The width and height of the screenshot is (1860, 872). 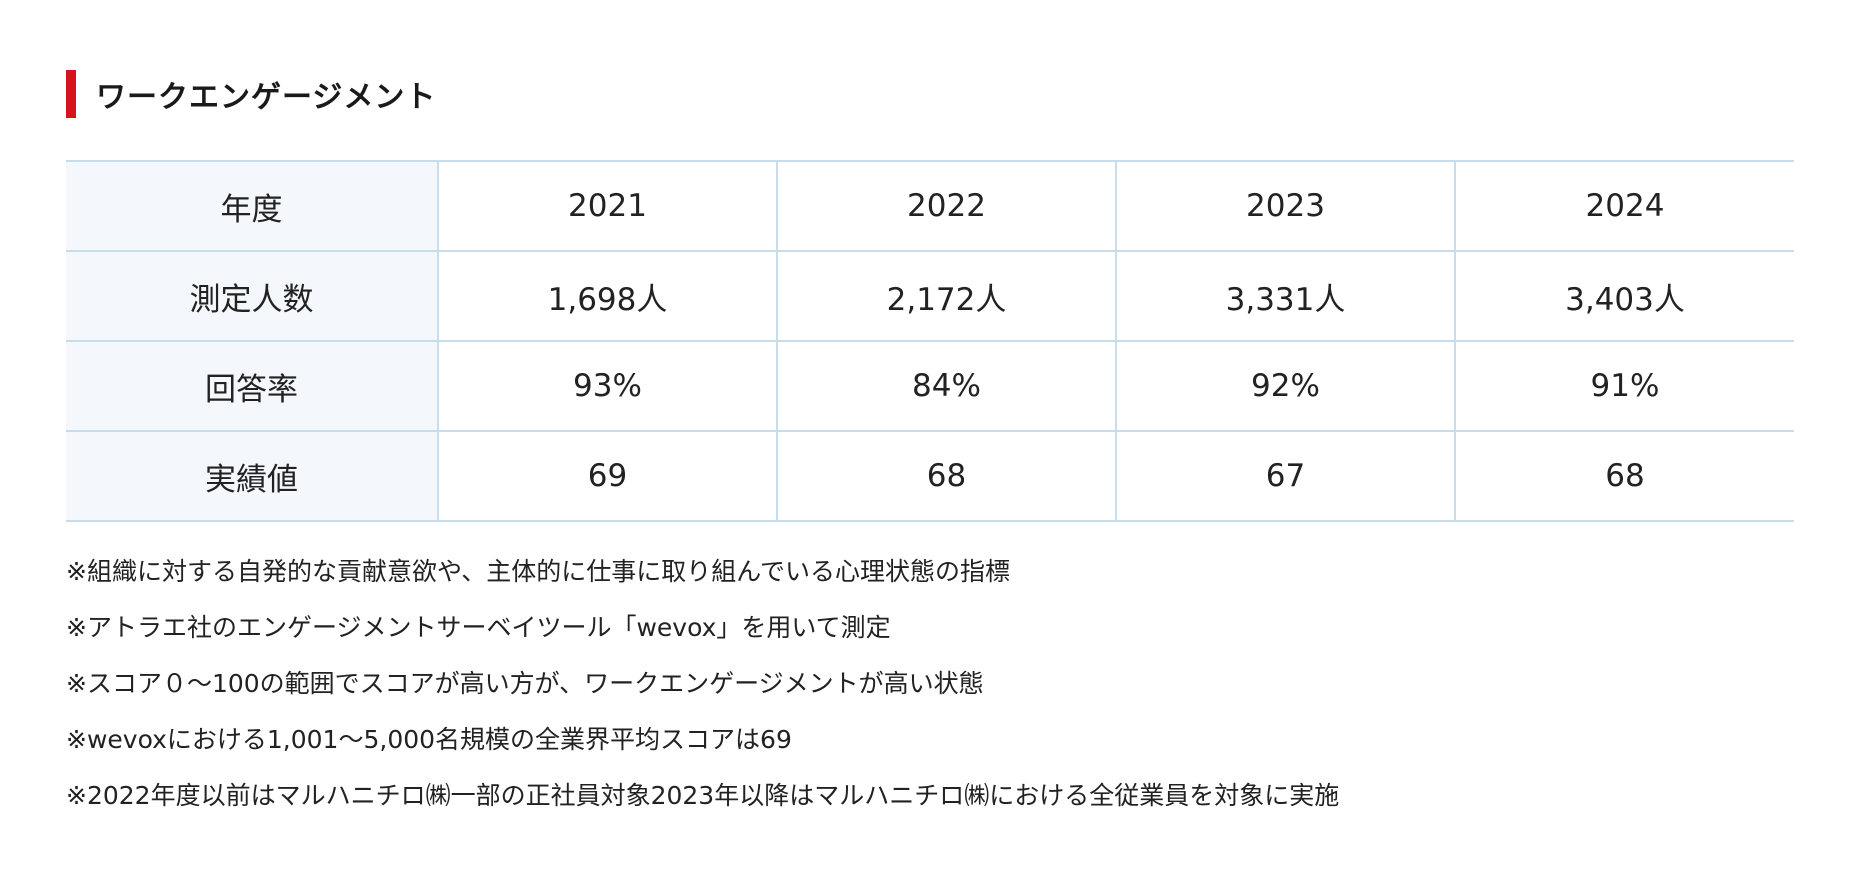 I want to click on table-cell: 67, so click(x=1285, y=475).